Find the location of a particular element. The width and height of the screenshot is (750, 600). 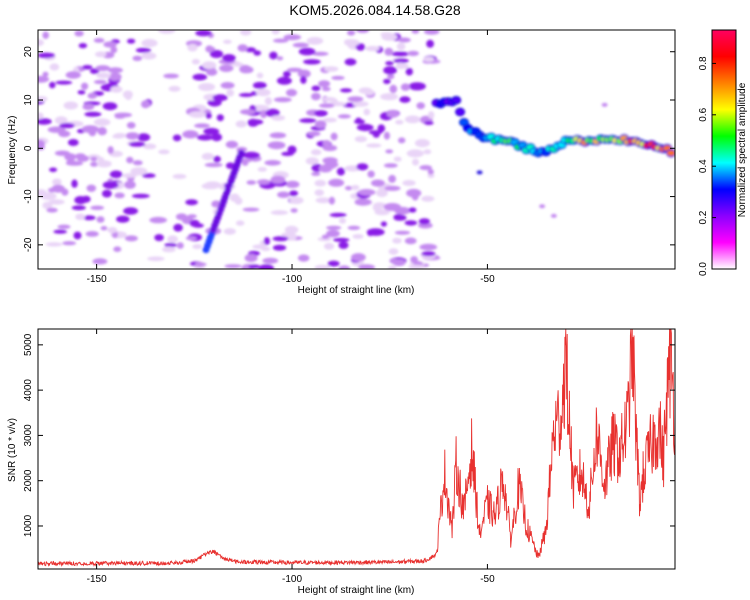

spectrogram-y-tick-label: 0 is located at coordinates (28, 148).